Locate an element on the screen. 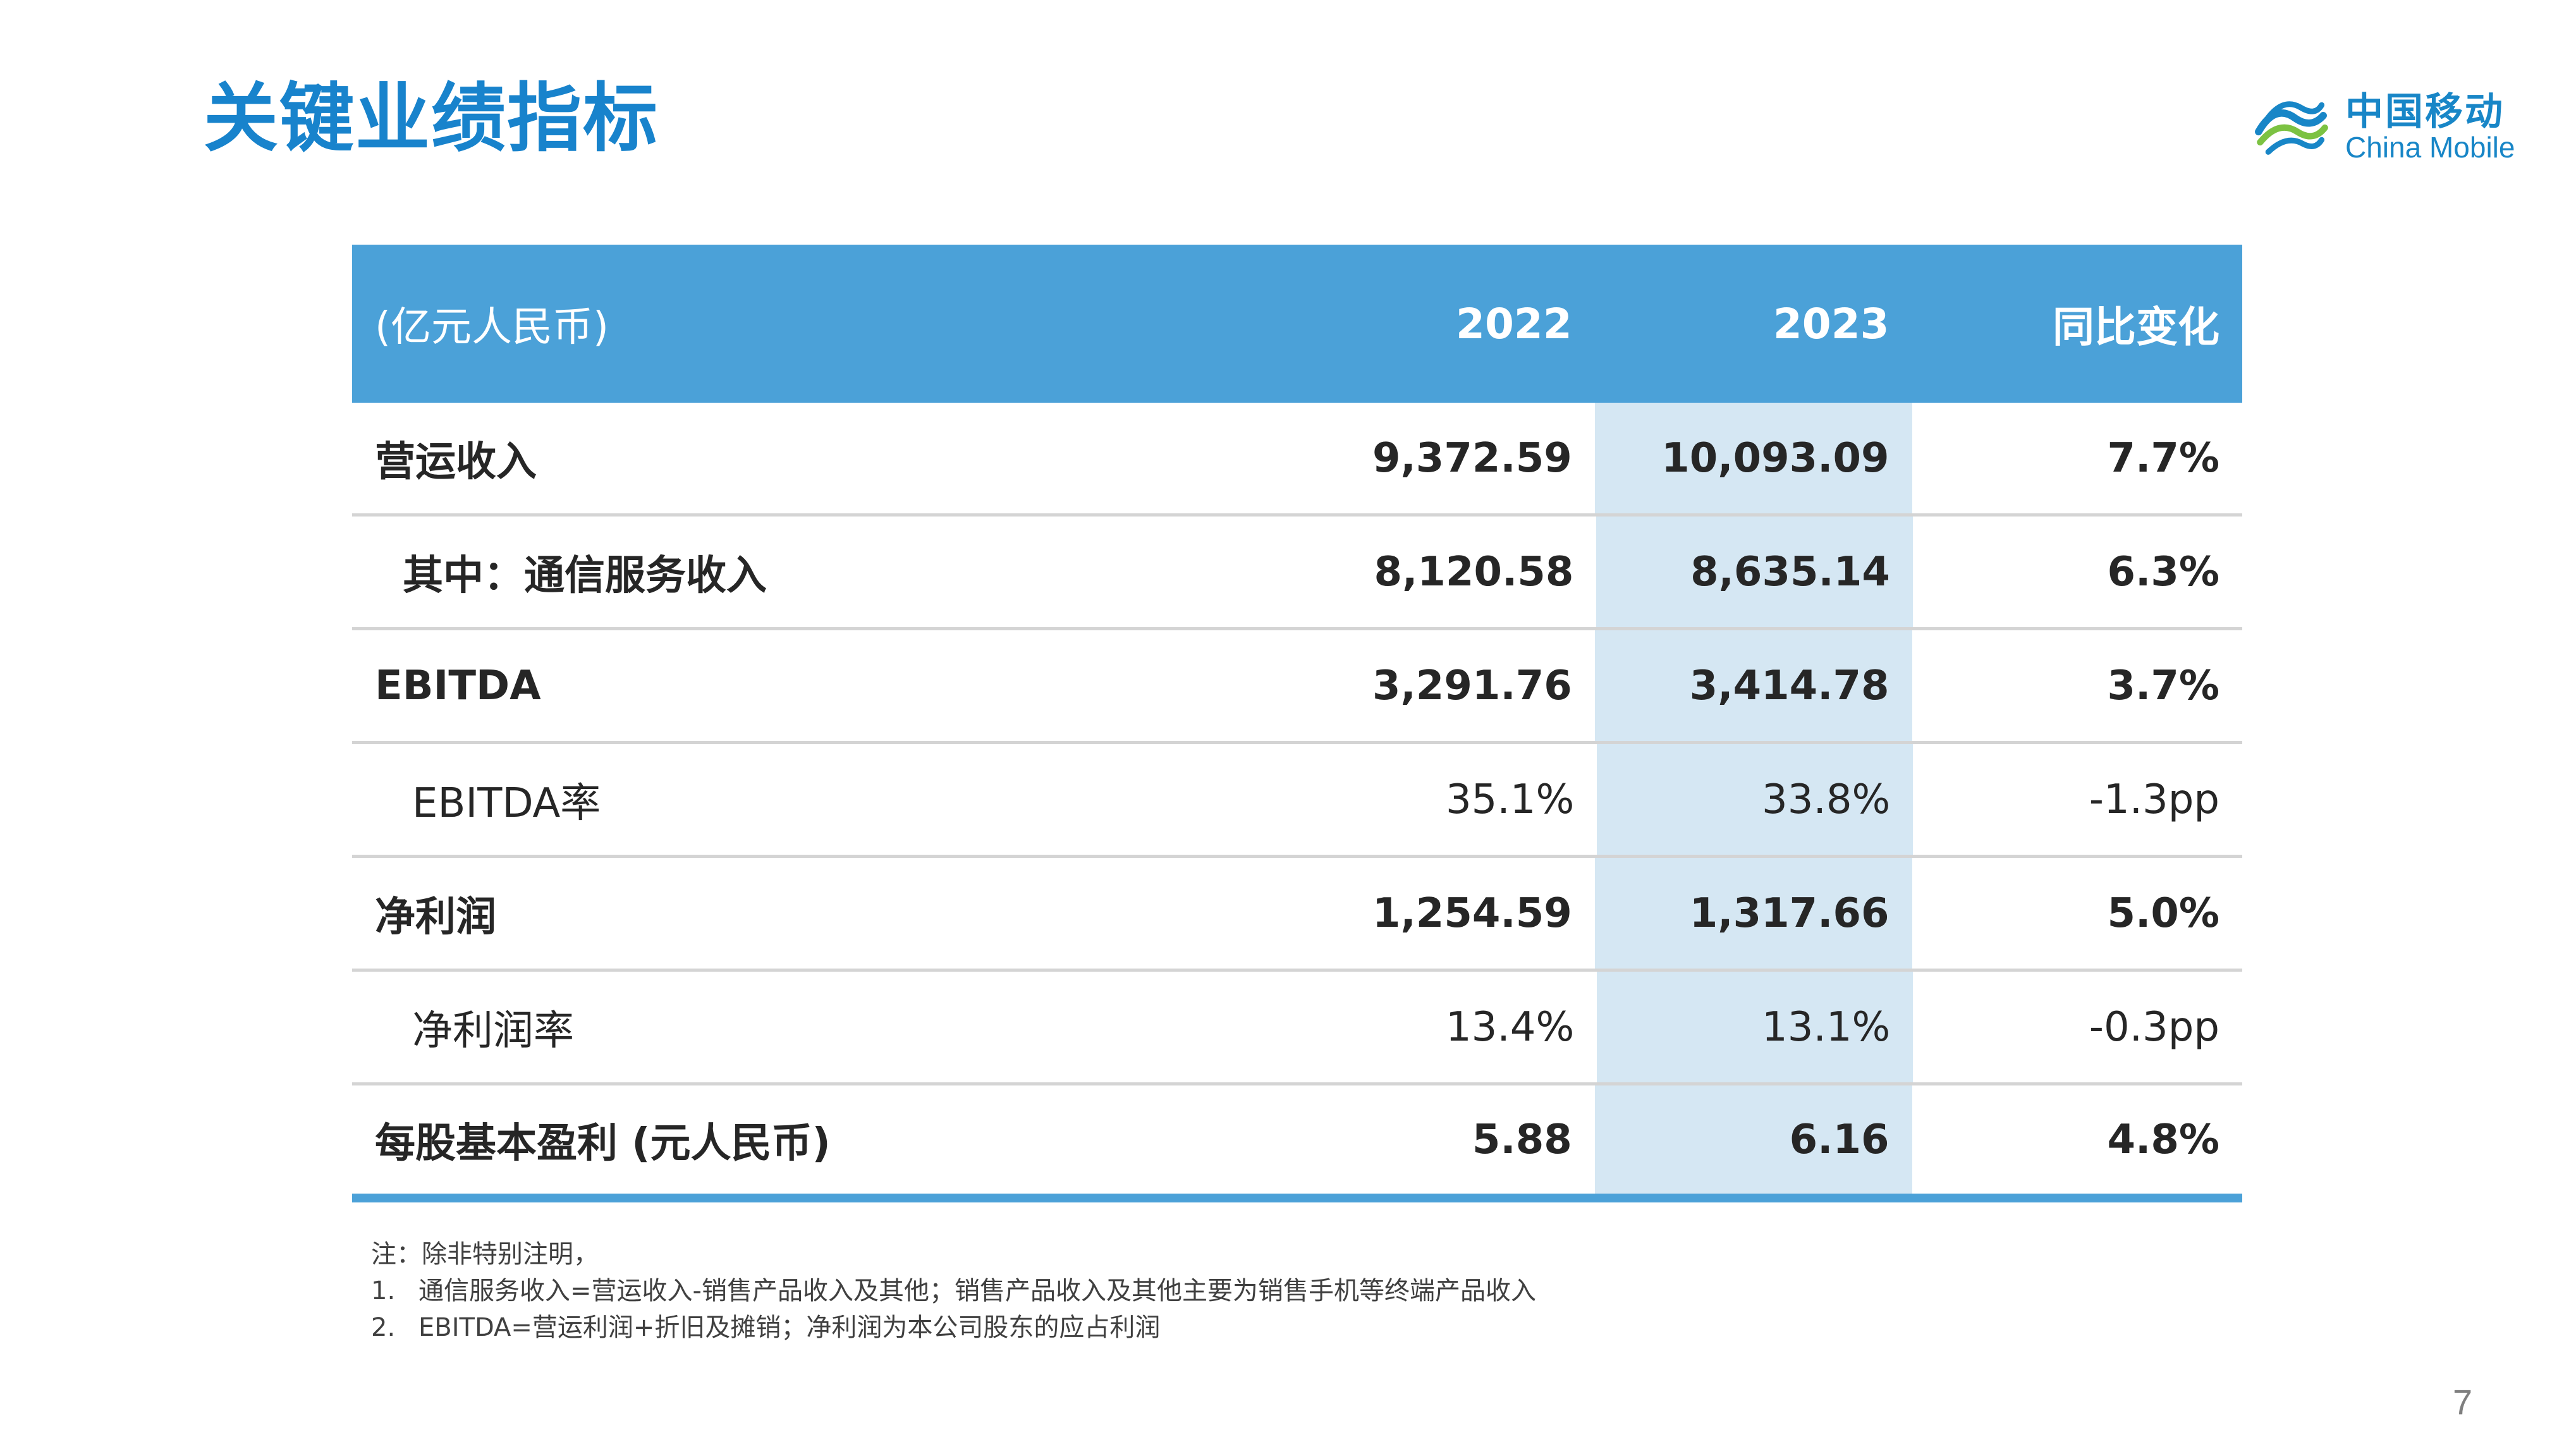 Image resolution: width=2576 pixels, height=1449 pixels. value-change: 6.3% is located at coordinates (2163, 572).